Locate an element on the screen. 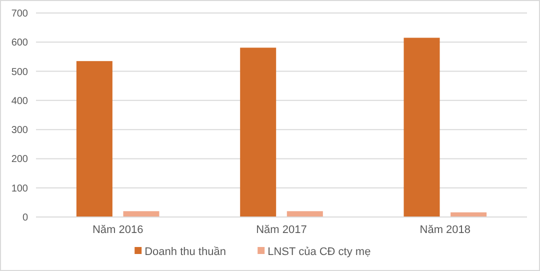  y-tick-label: 400 is located at coordinates (19, 101).